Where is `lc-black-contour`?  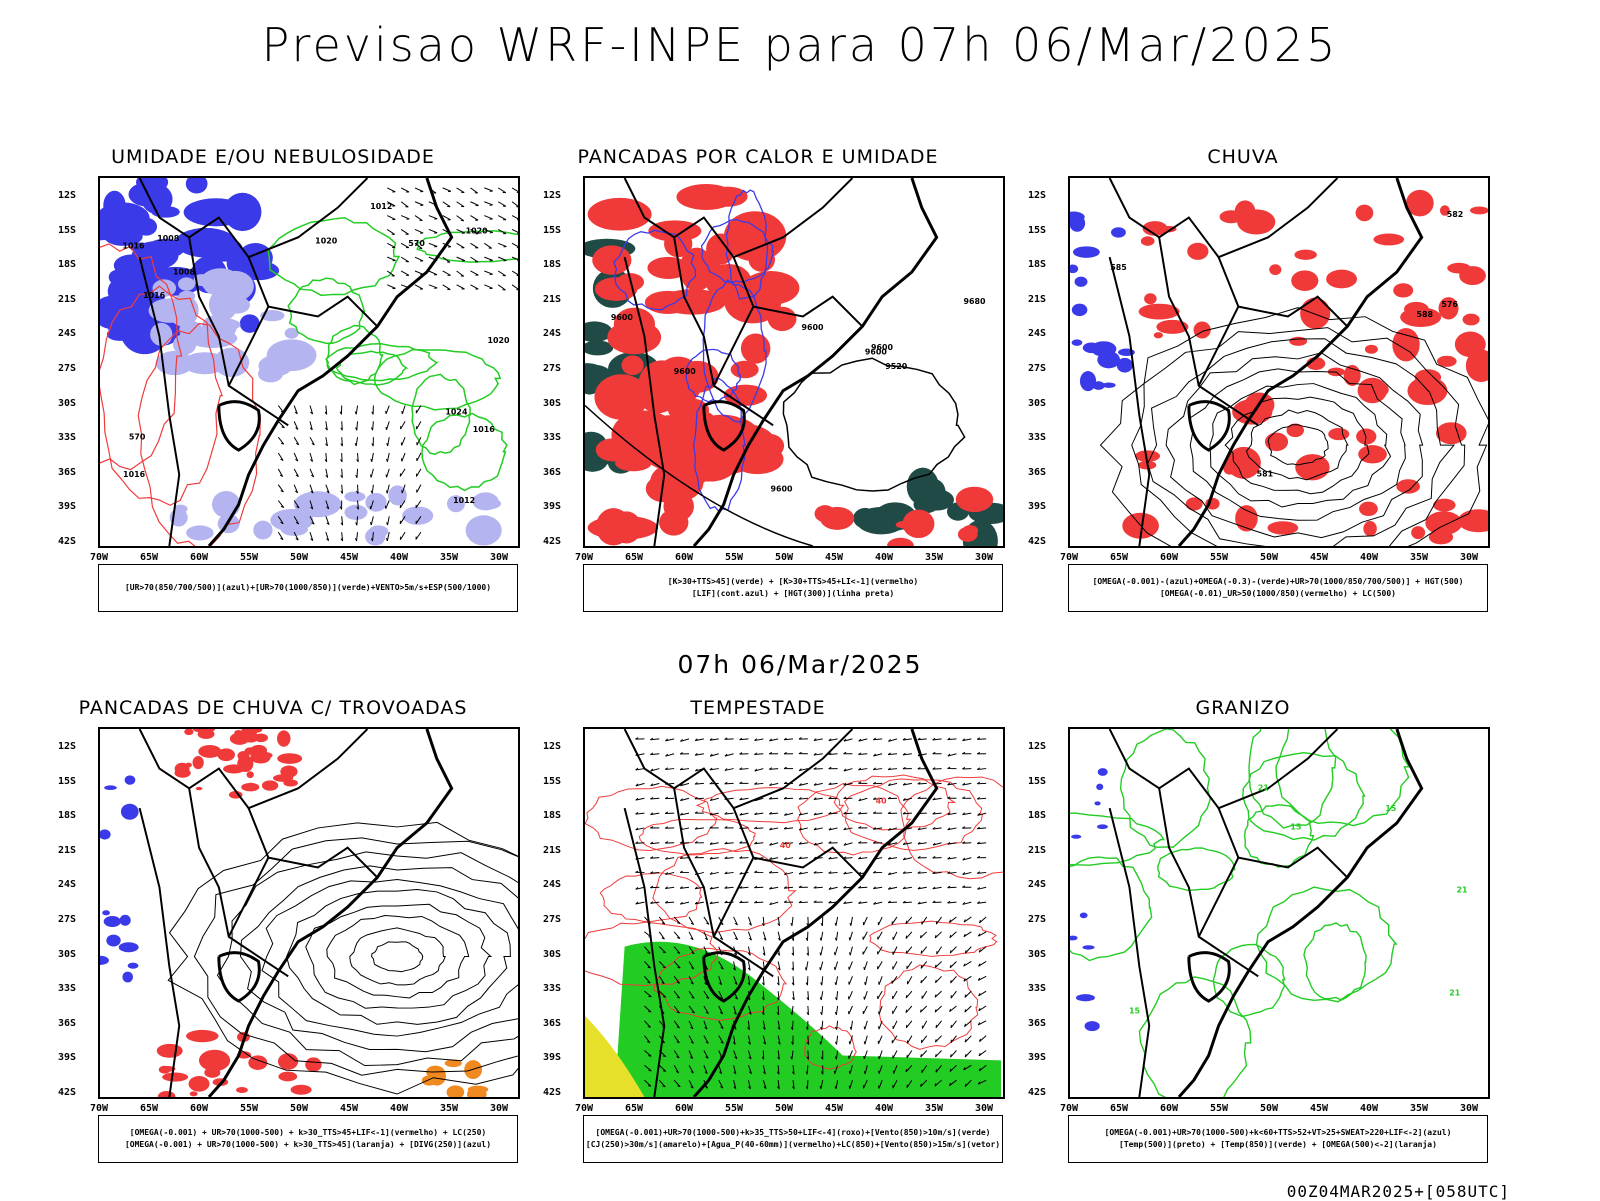
lc-black-contour is located at coordinates (397, 957).